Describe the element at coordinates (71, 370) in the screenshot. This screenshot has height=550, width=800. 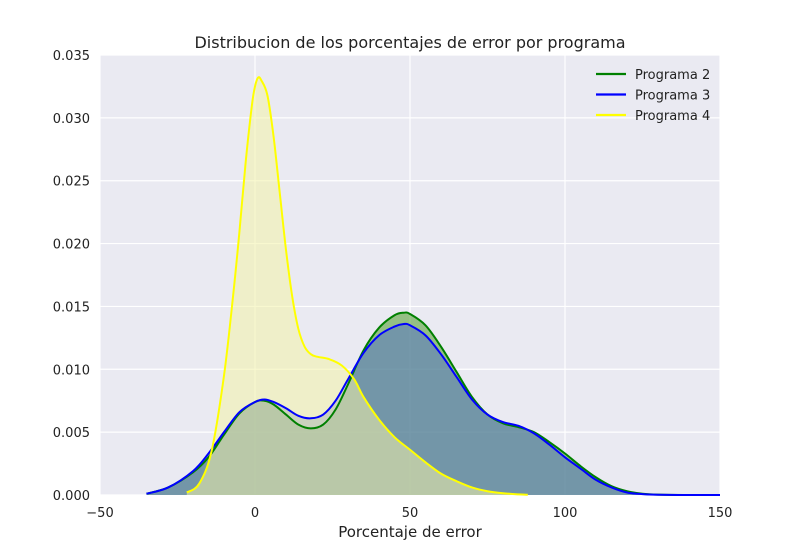
I see `y-tick-label: 0.010` at that location.